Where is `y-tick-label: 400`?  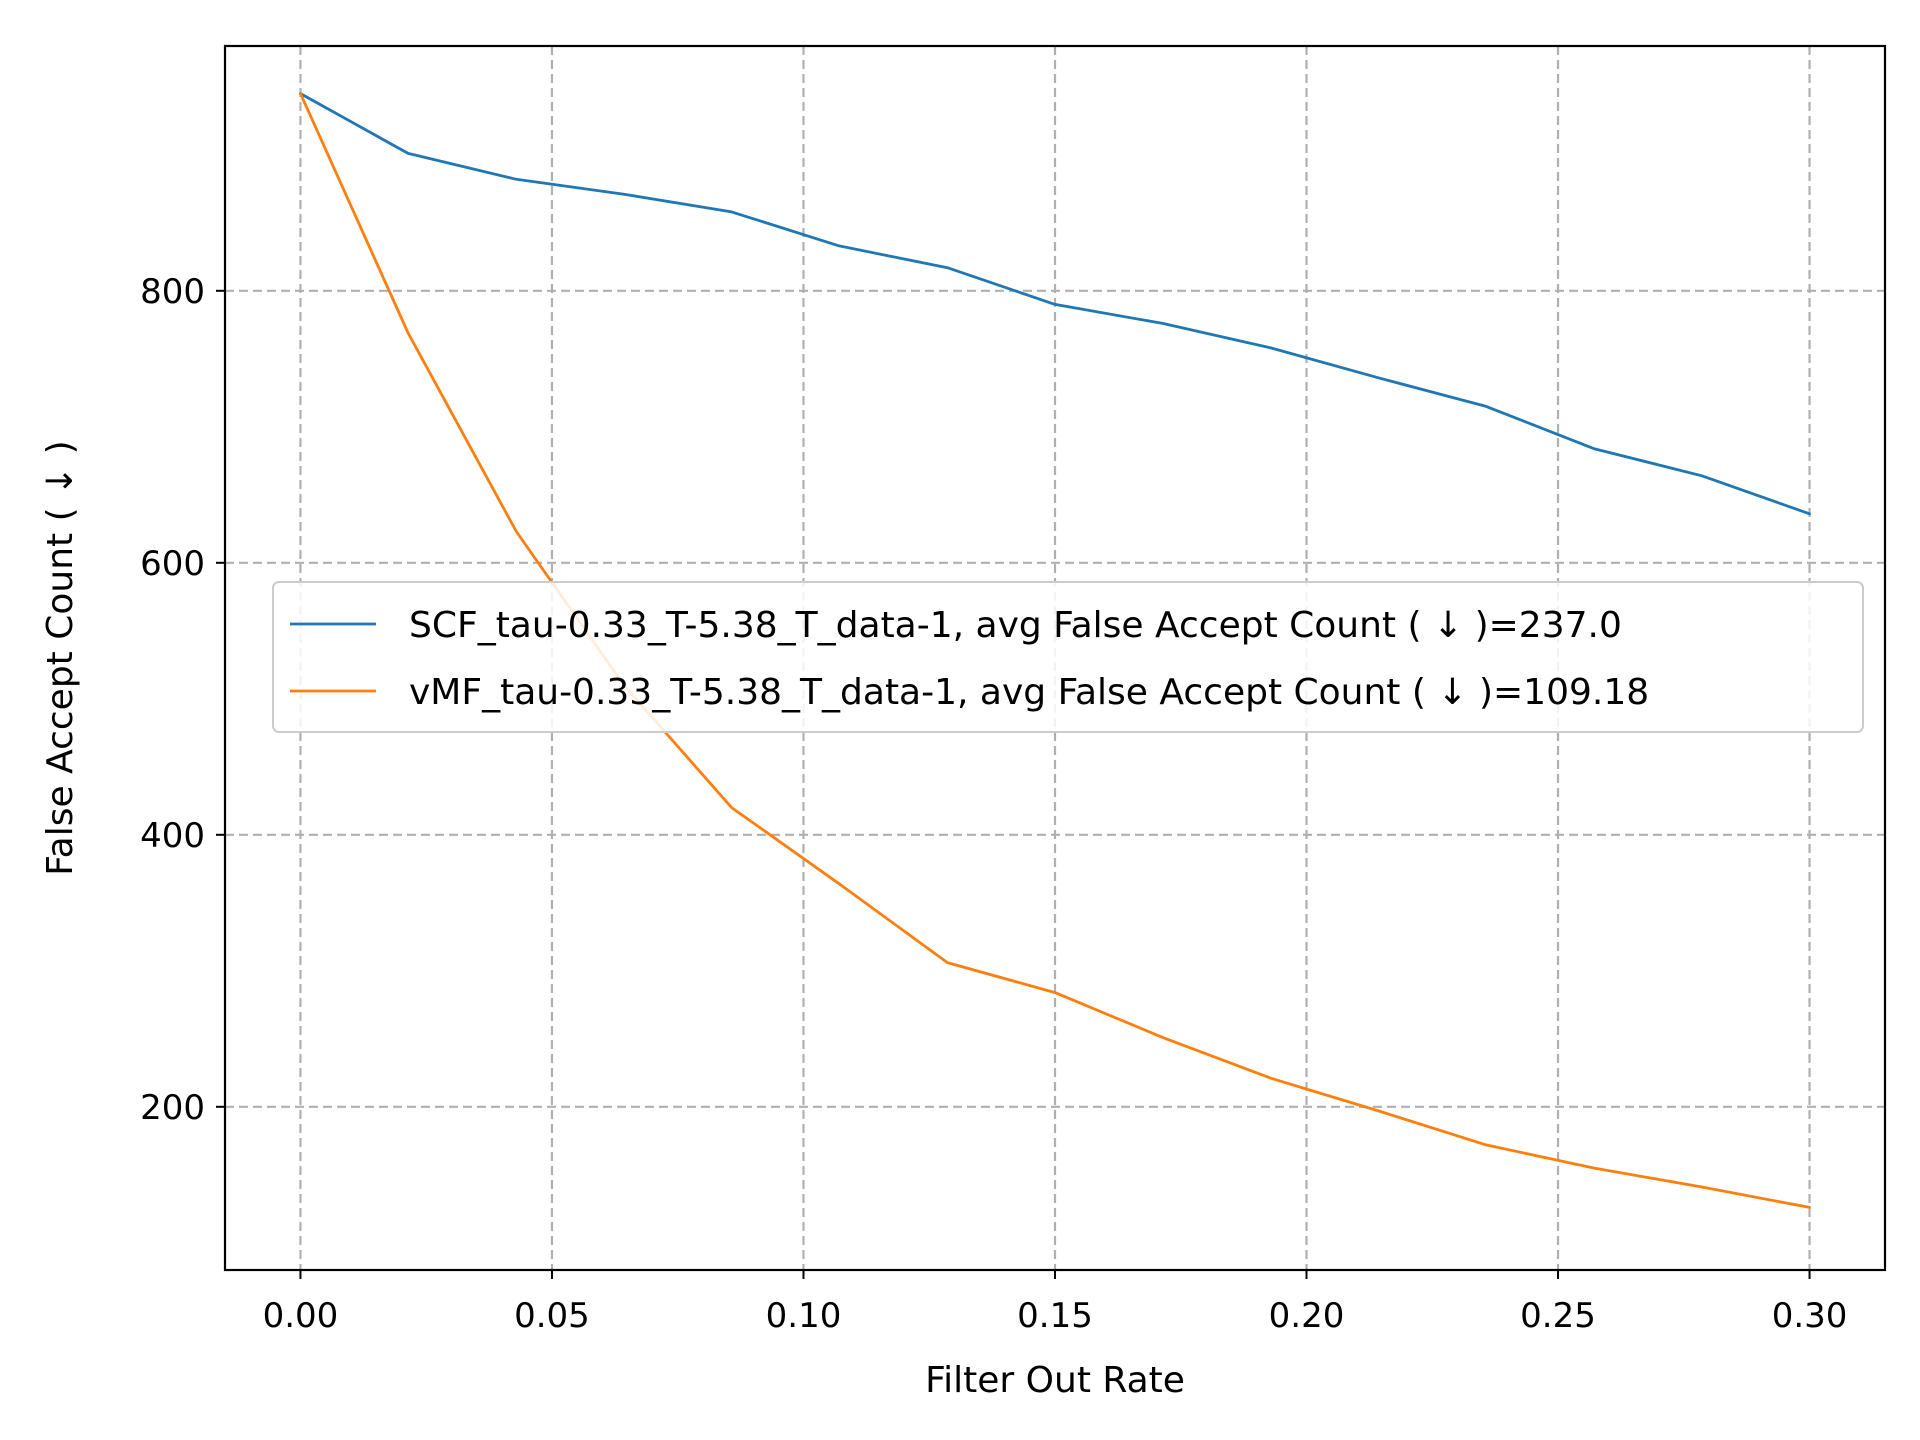
y-tick-label: 400 is located at coordinates (172, 836).